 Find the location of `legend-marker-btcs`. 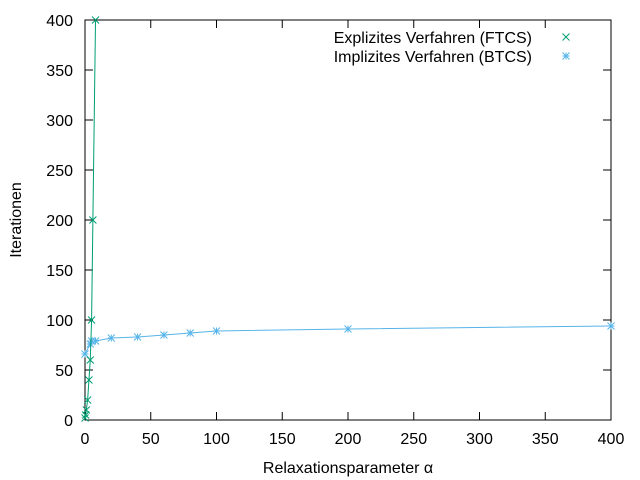

legend-marker-btcs is located at coordinates (566, 56).